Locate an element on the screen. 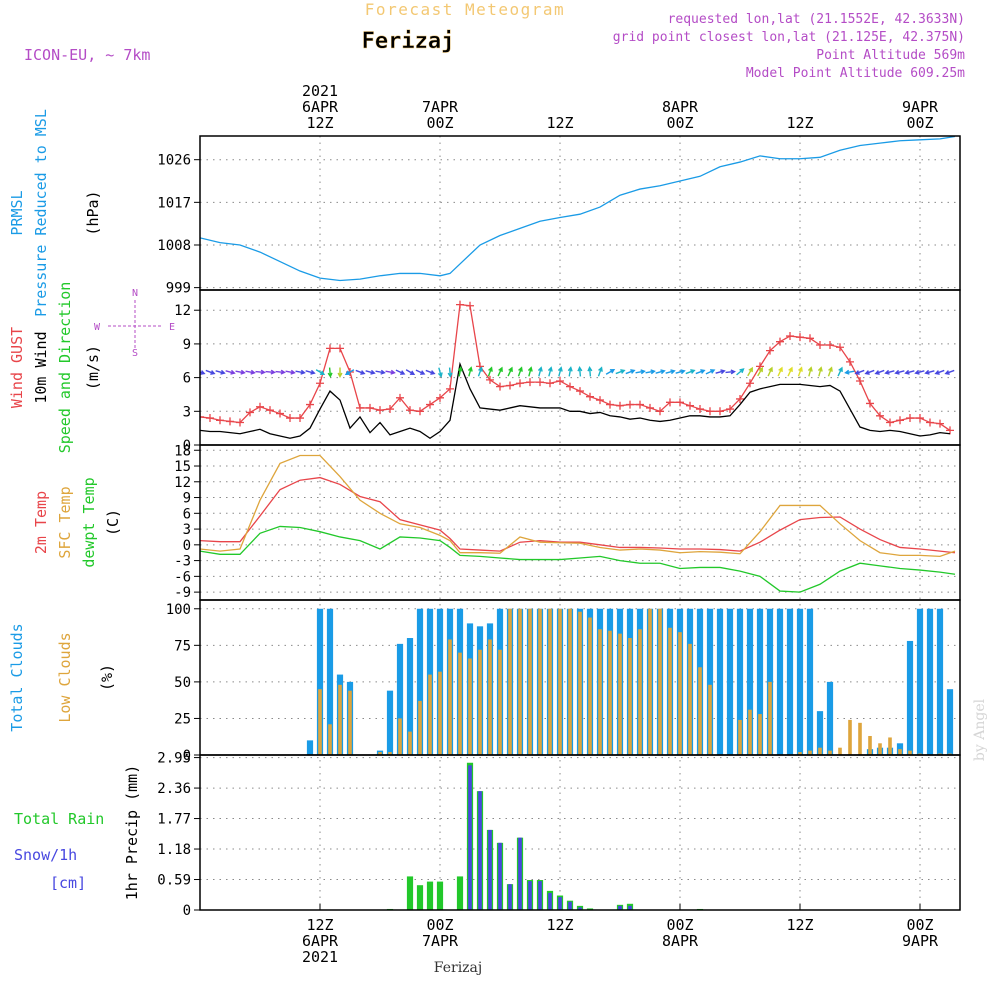 This screenshot has width=1000, height=1000. wind-axis-label: Wind GUST is located at coordinates (17, 367).